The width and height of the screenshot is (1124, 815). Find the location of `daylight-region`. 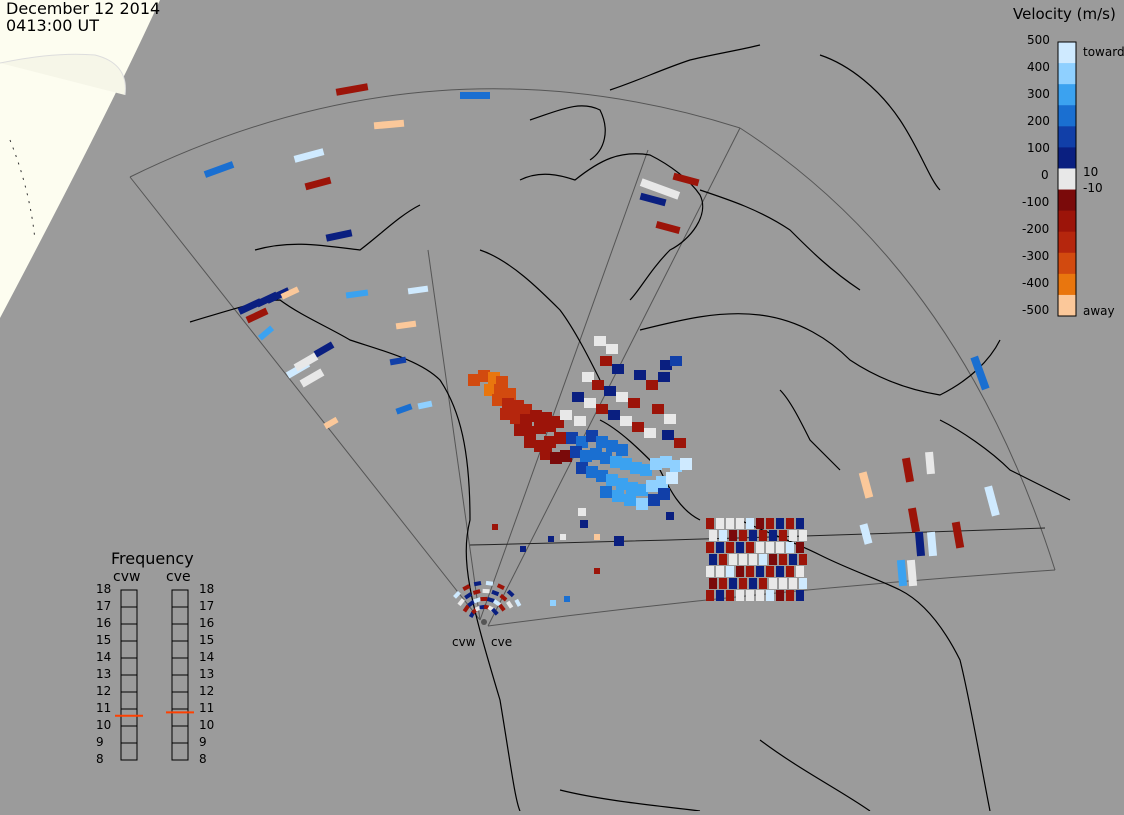

daylight-region is located at coordinates (80, 159).